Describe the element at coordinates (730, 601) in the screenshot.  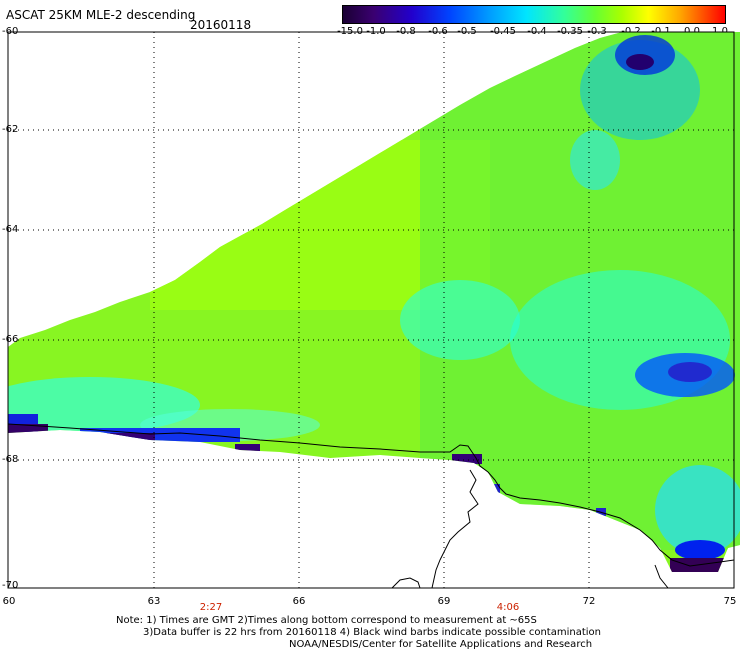
I see `lon-label: 75` at that location.